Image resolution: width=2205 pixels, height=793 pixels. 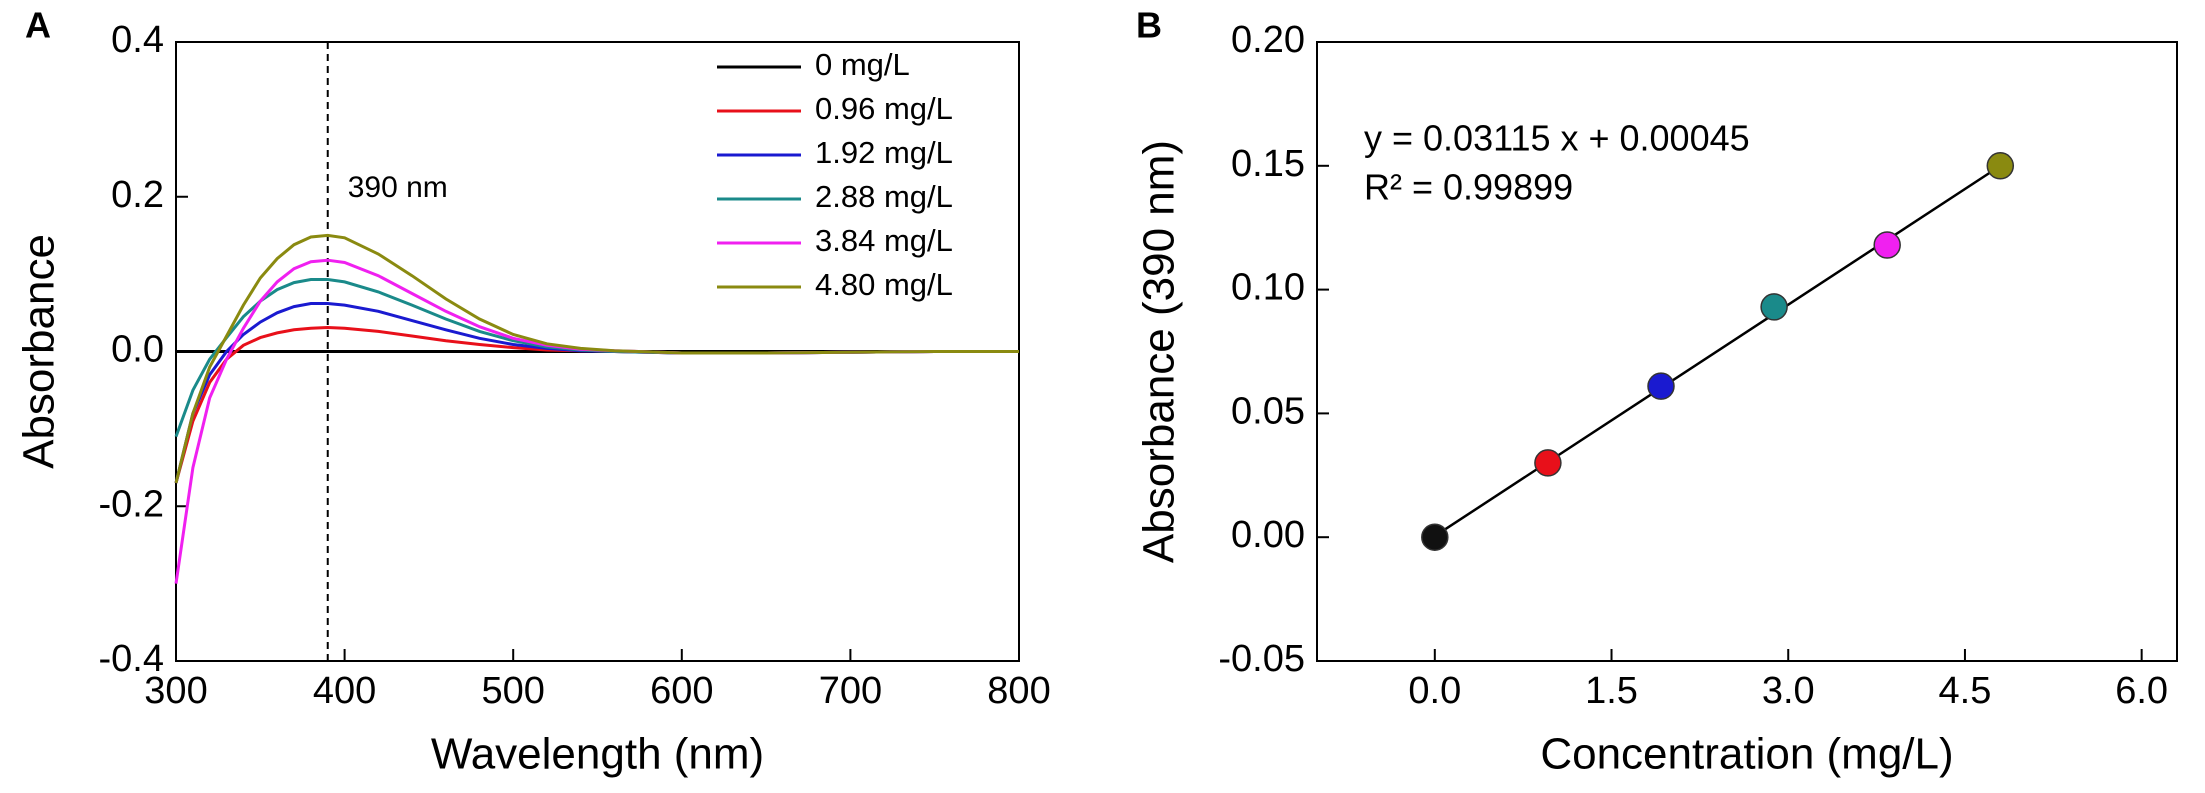 I want to click on panel-label: B, so click(x=1149, y=25).